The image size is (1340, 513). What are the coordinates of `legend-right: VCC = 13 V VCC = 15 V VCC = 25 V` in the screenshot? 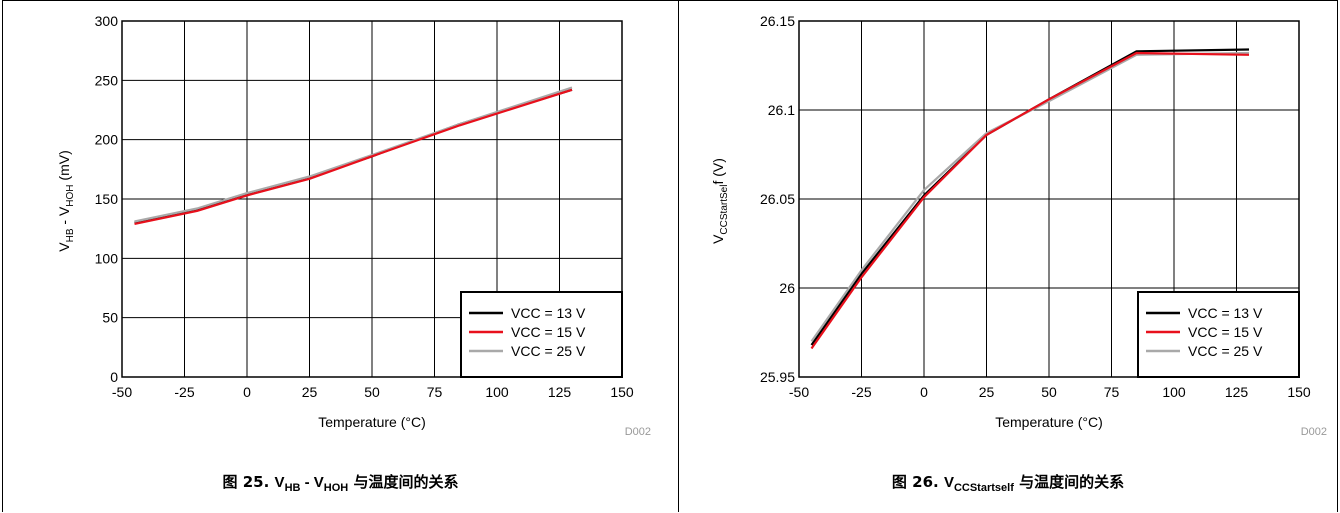 It's located at (1218, 334).